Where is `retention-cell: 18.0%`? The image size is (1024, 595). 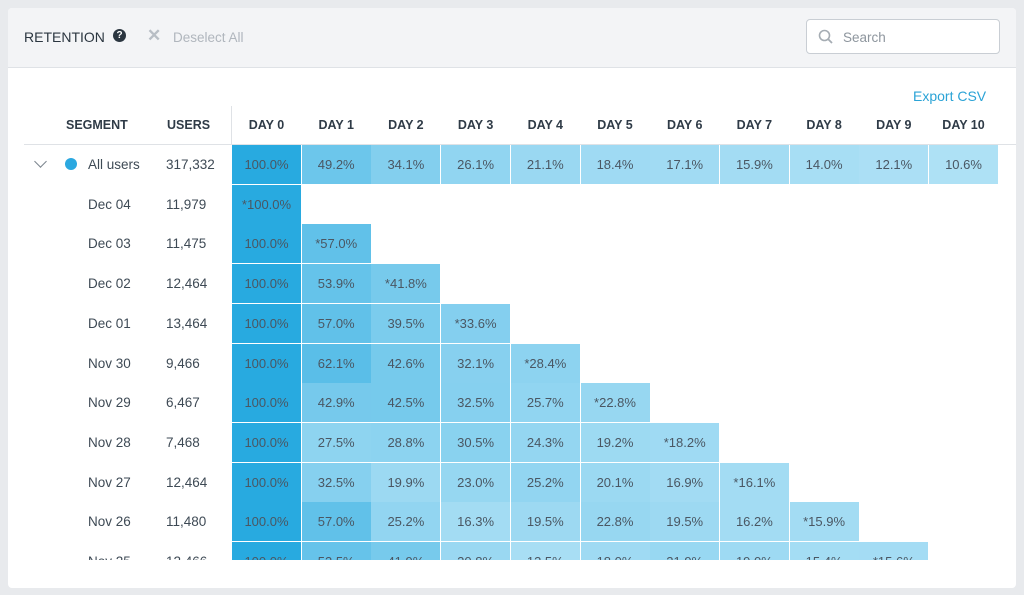 retention-cell: 18.0% is located at coordinates (615, 551).